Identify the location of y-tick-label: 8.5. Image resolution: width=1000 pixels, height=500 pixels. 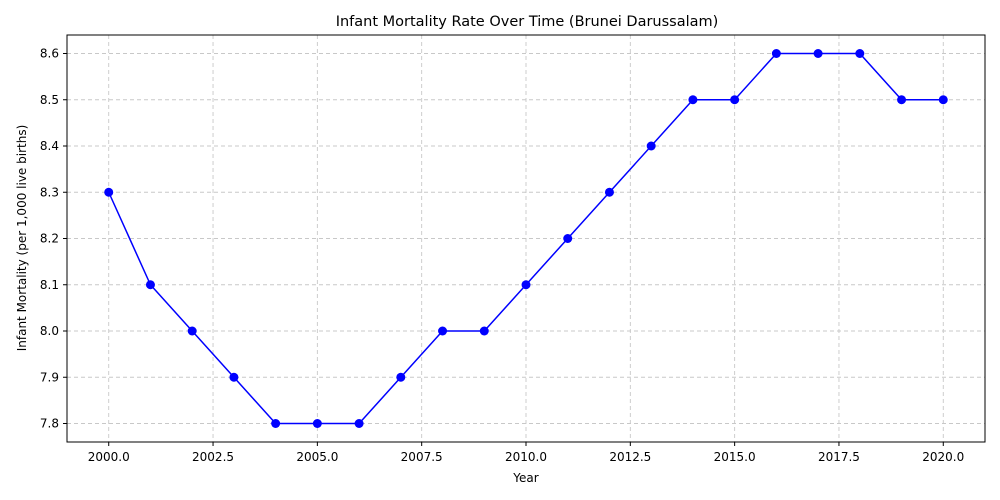
(49, 100).